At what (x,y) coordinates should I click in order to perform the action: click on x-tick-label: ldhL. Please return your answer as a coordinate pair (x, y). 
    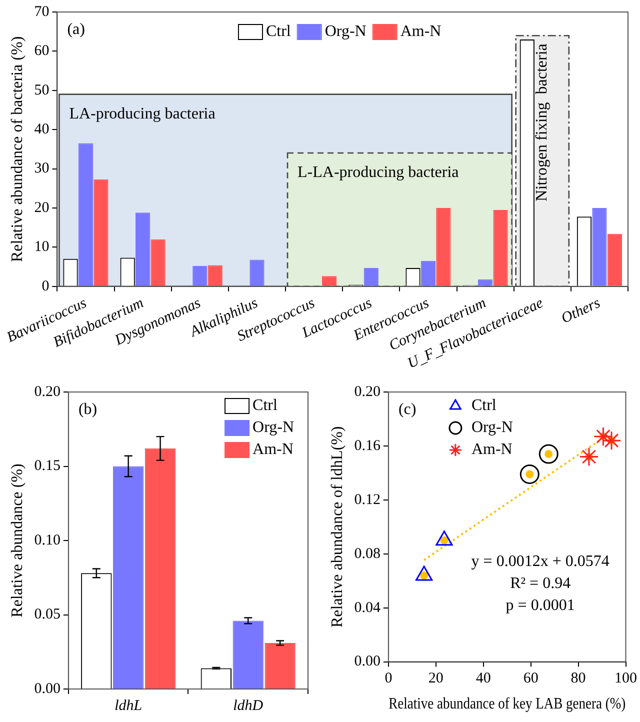
    Looking at the image, I should click on (128, 706).